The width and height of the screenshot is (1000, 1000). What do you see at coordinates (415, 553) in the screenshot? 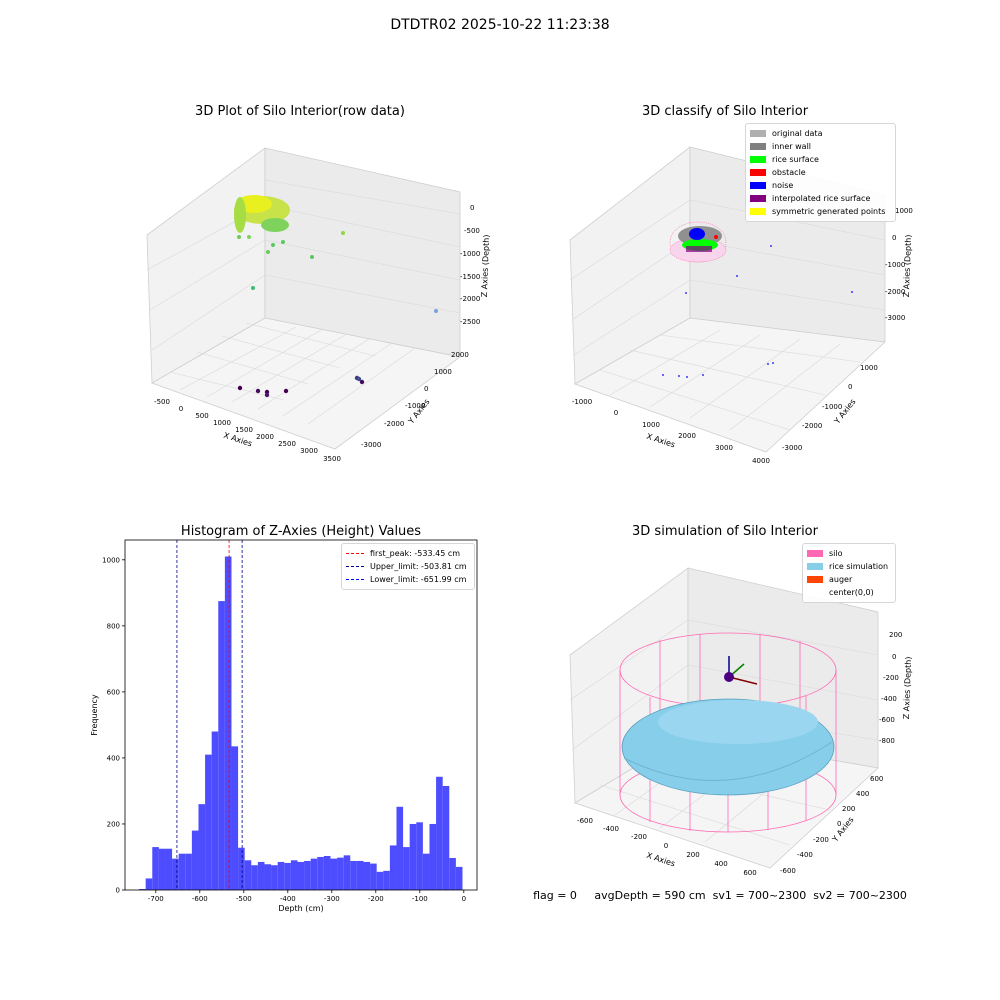
I see `legend-label: first_peak: -533.45 cm` at bounding box center [415, 553].